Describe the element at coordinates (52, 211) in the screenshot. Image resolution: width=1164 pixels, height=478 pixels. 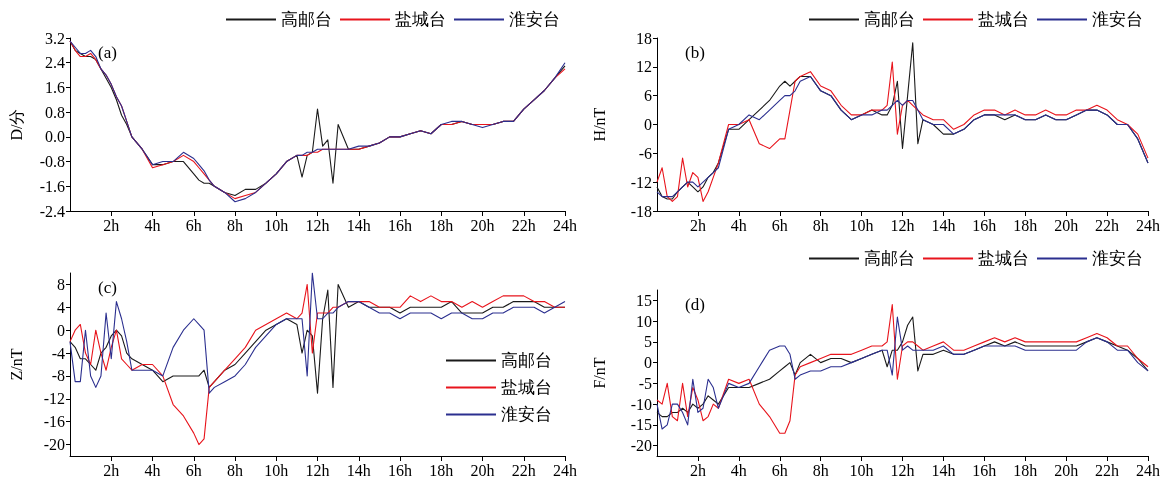
I see `y-tick-label: -2.4` at that location.